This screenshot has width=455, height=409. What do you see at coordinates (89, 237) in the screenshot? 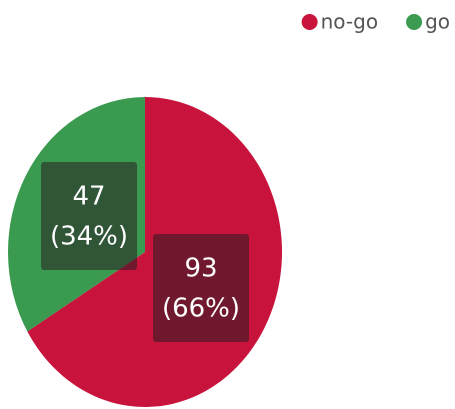
I see `percent-label: (34%)` at bounding box center [89, 237].